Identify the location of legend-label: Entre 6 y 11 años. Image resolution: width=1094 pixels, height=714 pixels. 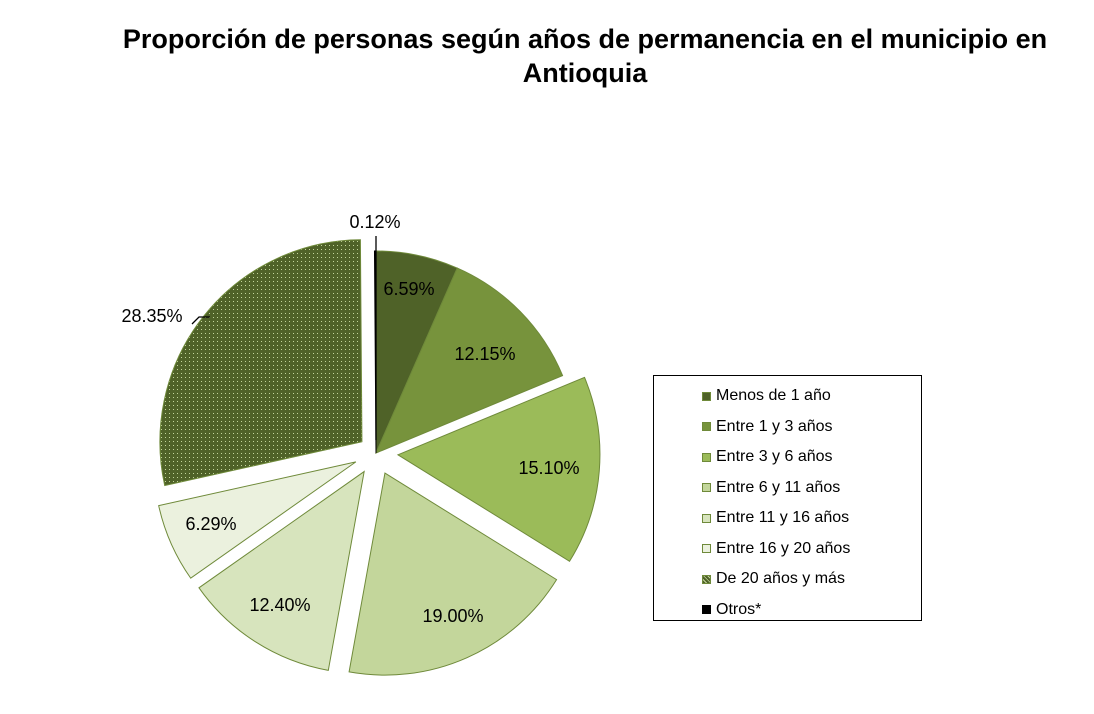
(778, 487).